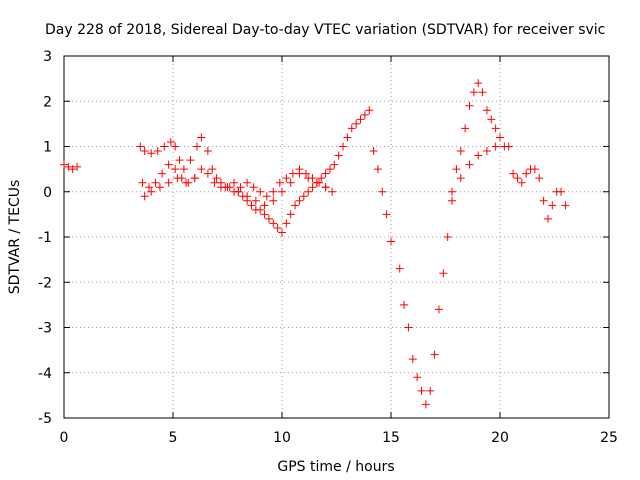  What do you see at coordinates (500, 438) in the screenshot?
I see `x-tick-label: 20` at bounding box center [500, 438].